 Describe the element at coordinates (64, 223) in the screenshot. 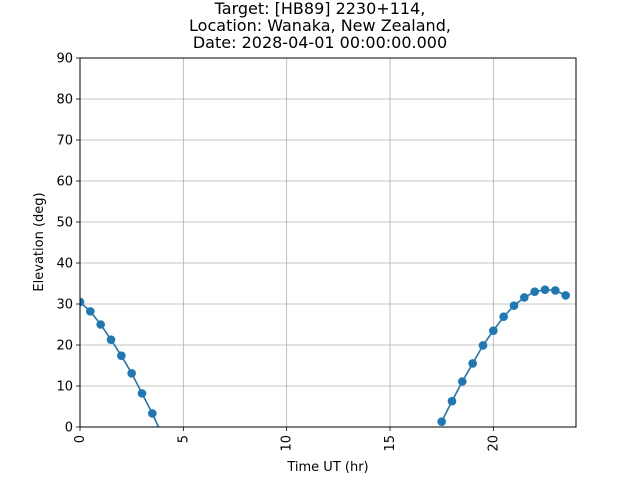

I see `y-tick-label: 50` at that location.